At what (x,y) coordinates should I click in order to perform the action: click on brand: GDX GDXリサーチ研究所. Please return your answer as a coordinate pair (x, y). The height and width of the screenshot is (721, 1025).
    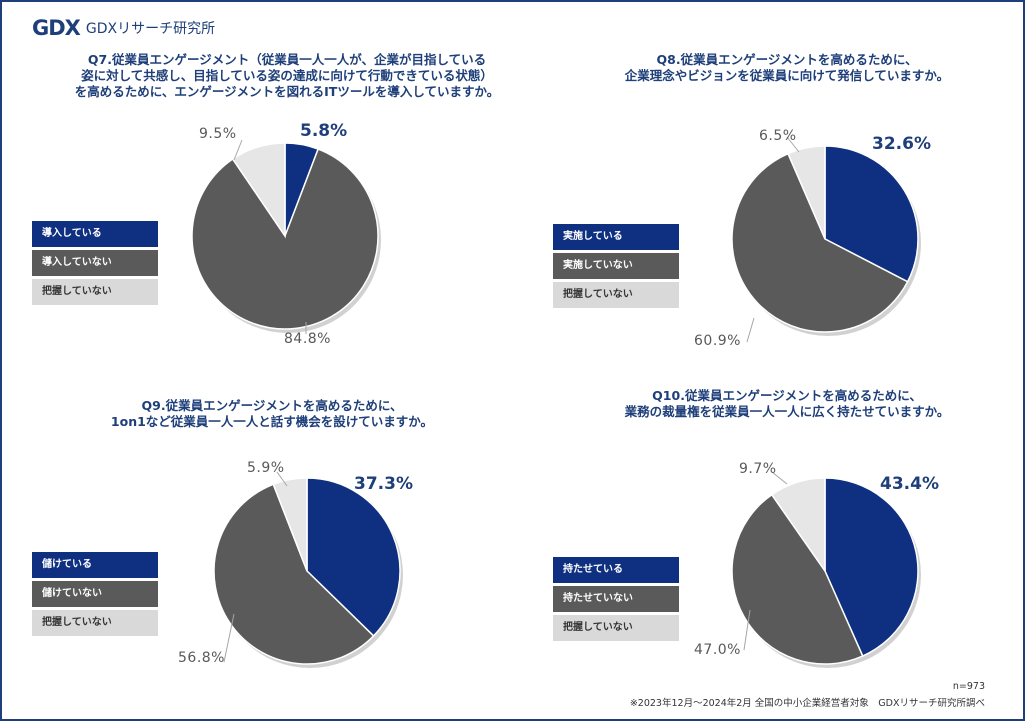
    Looking at the image, I should click on (123, 28).